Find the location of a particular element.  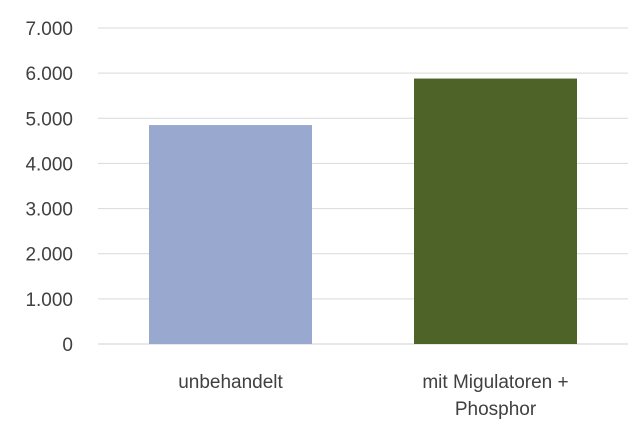

y-tick-label: 0 is located at coordinates (67, 345).